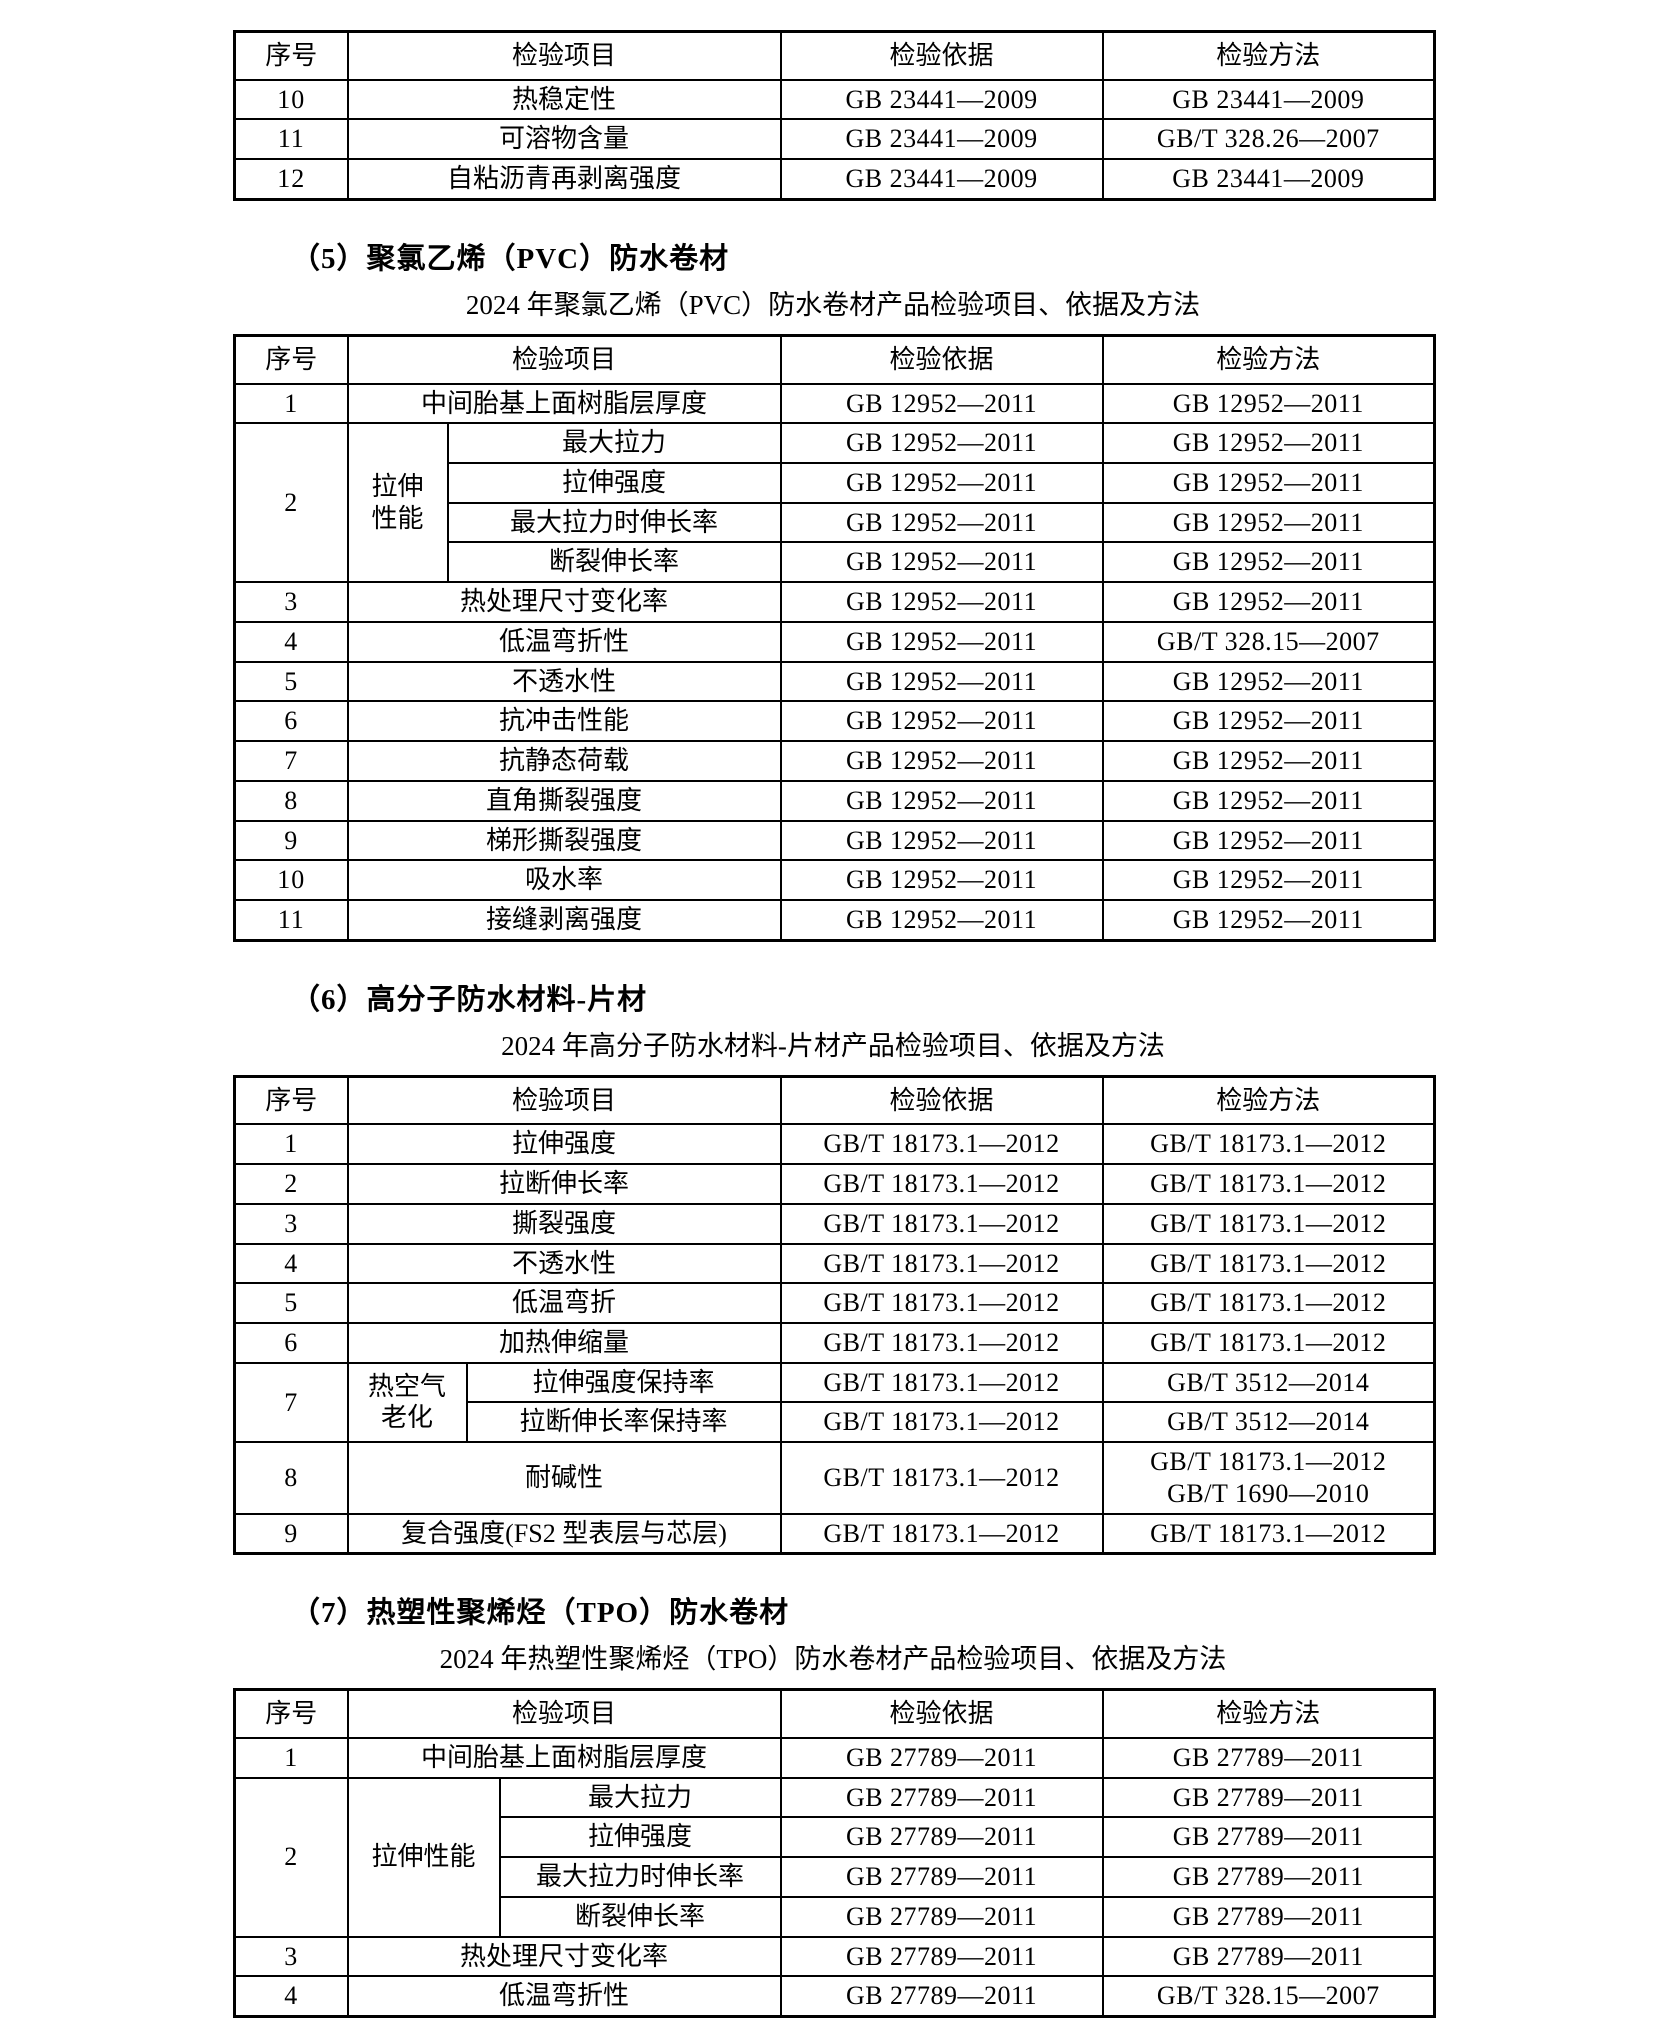  Describe the element at coordinates (291, 641) in the screenshot. I see `table-cell: 4` at that location.